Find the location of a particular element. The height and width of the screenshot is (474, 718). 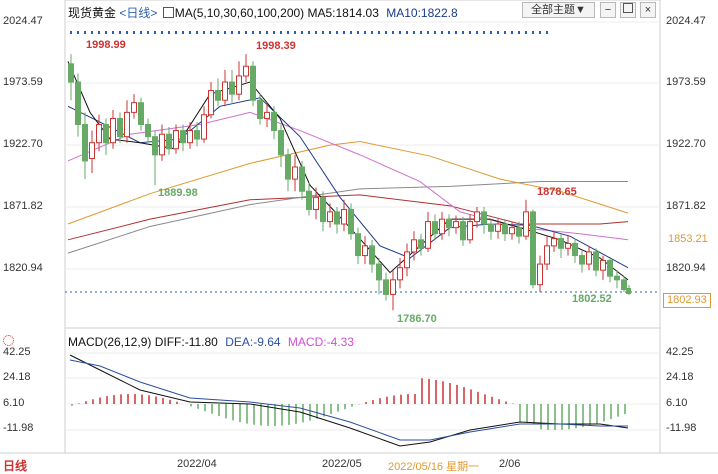

macd-y-left-0: 42.25 is located at coordinates (17, 352).